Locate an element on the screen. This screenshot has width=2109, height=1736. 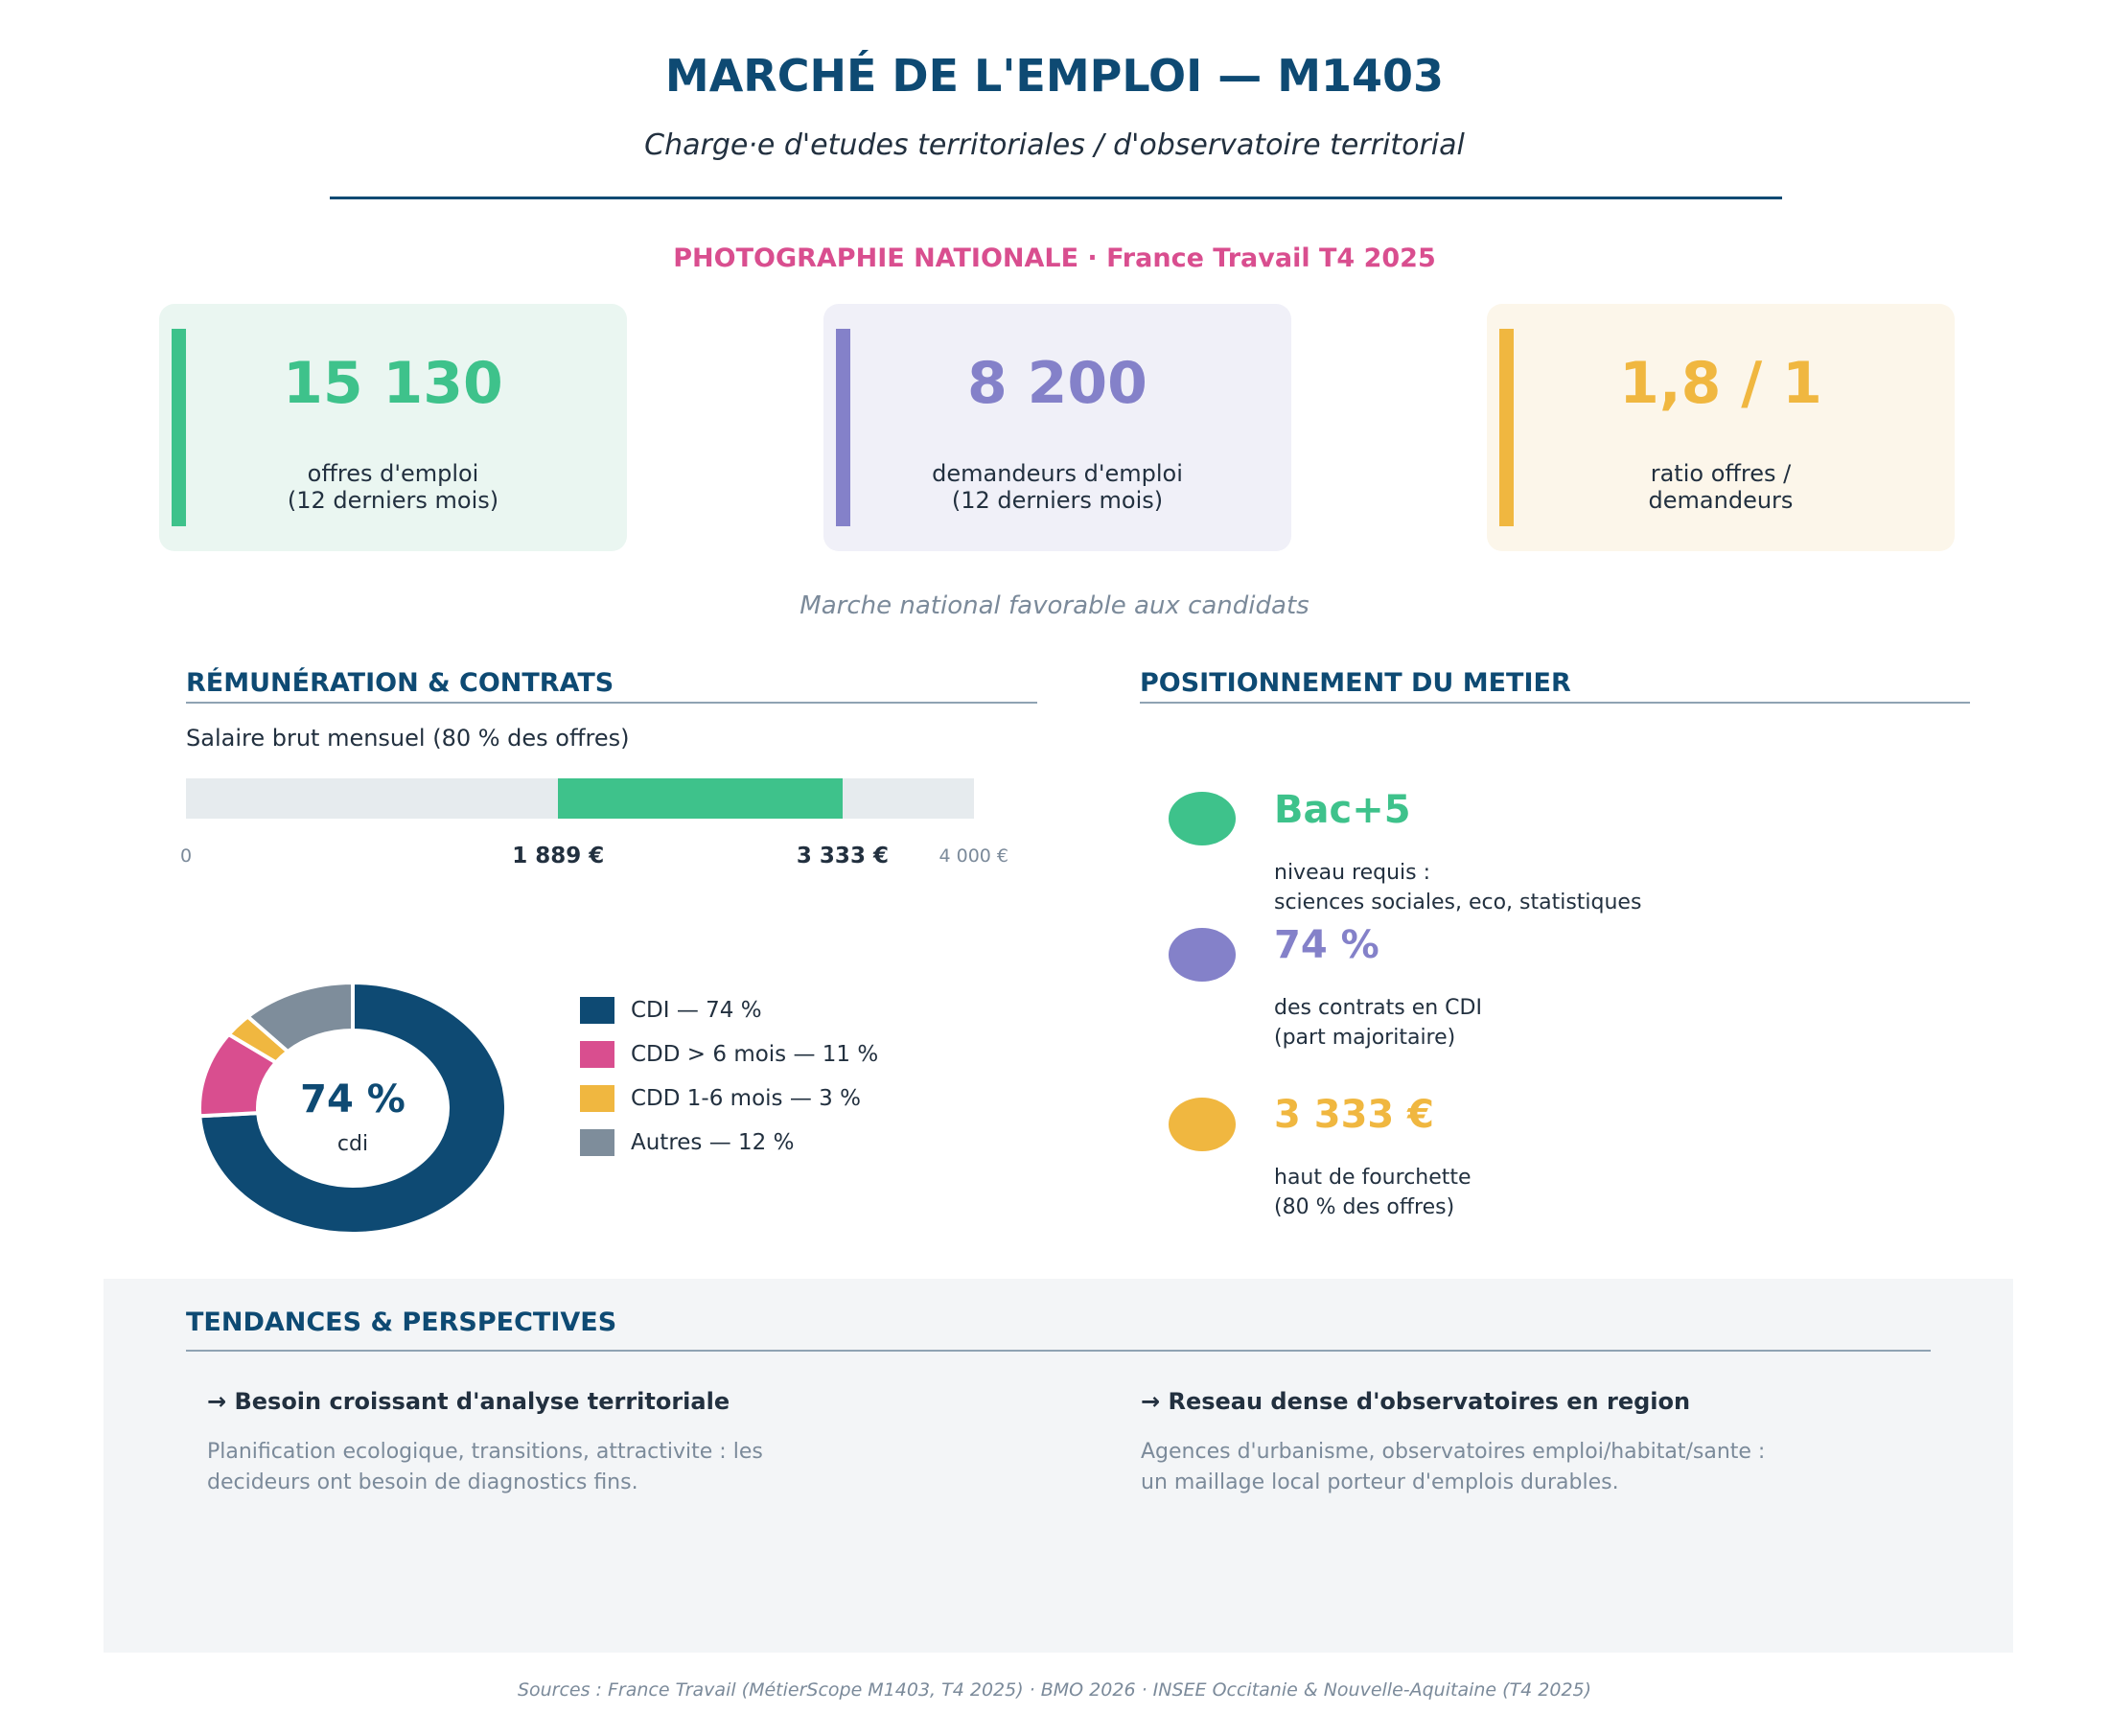
position-label-line: sciences sociales, eco, statistiques is located at coordinates (1458, 903).